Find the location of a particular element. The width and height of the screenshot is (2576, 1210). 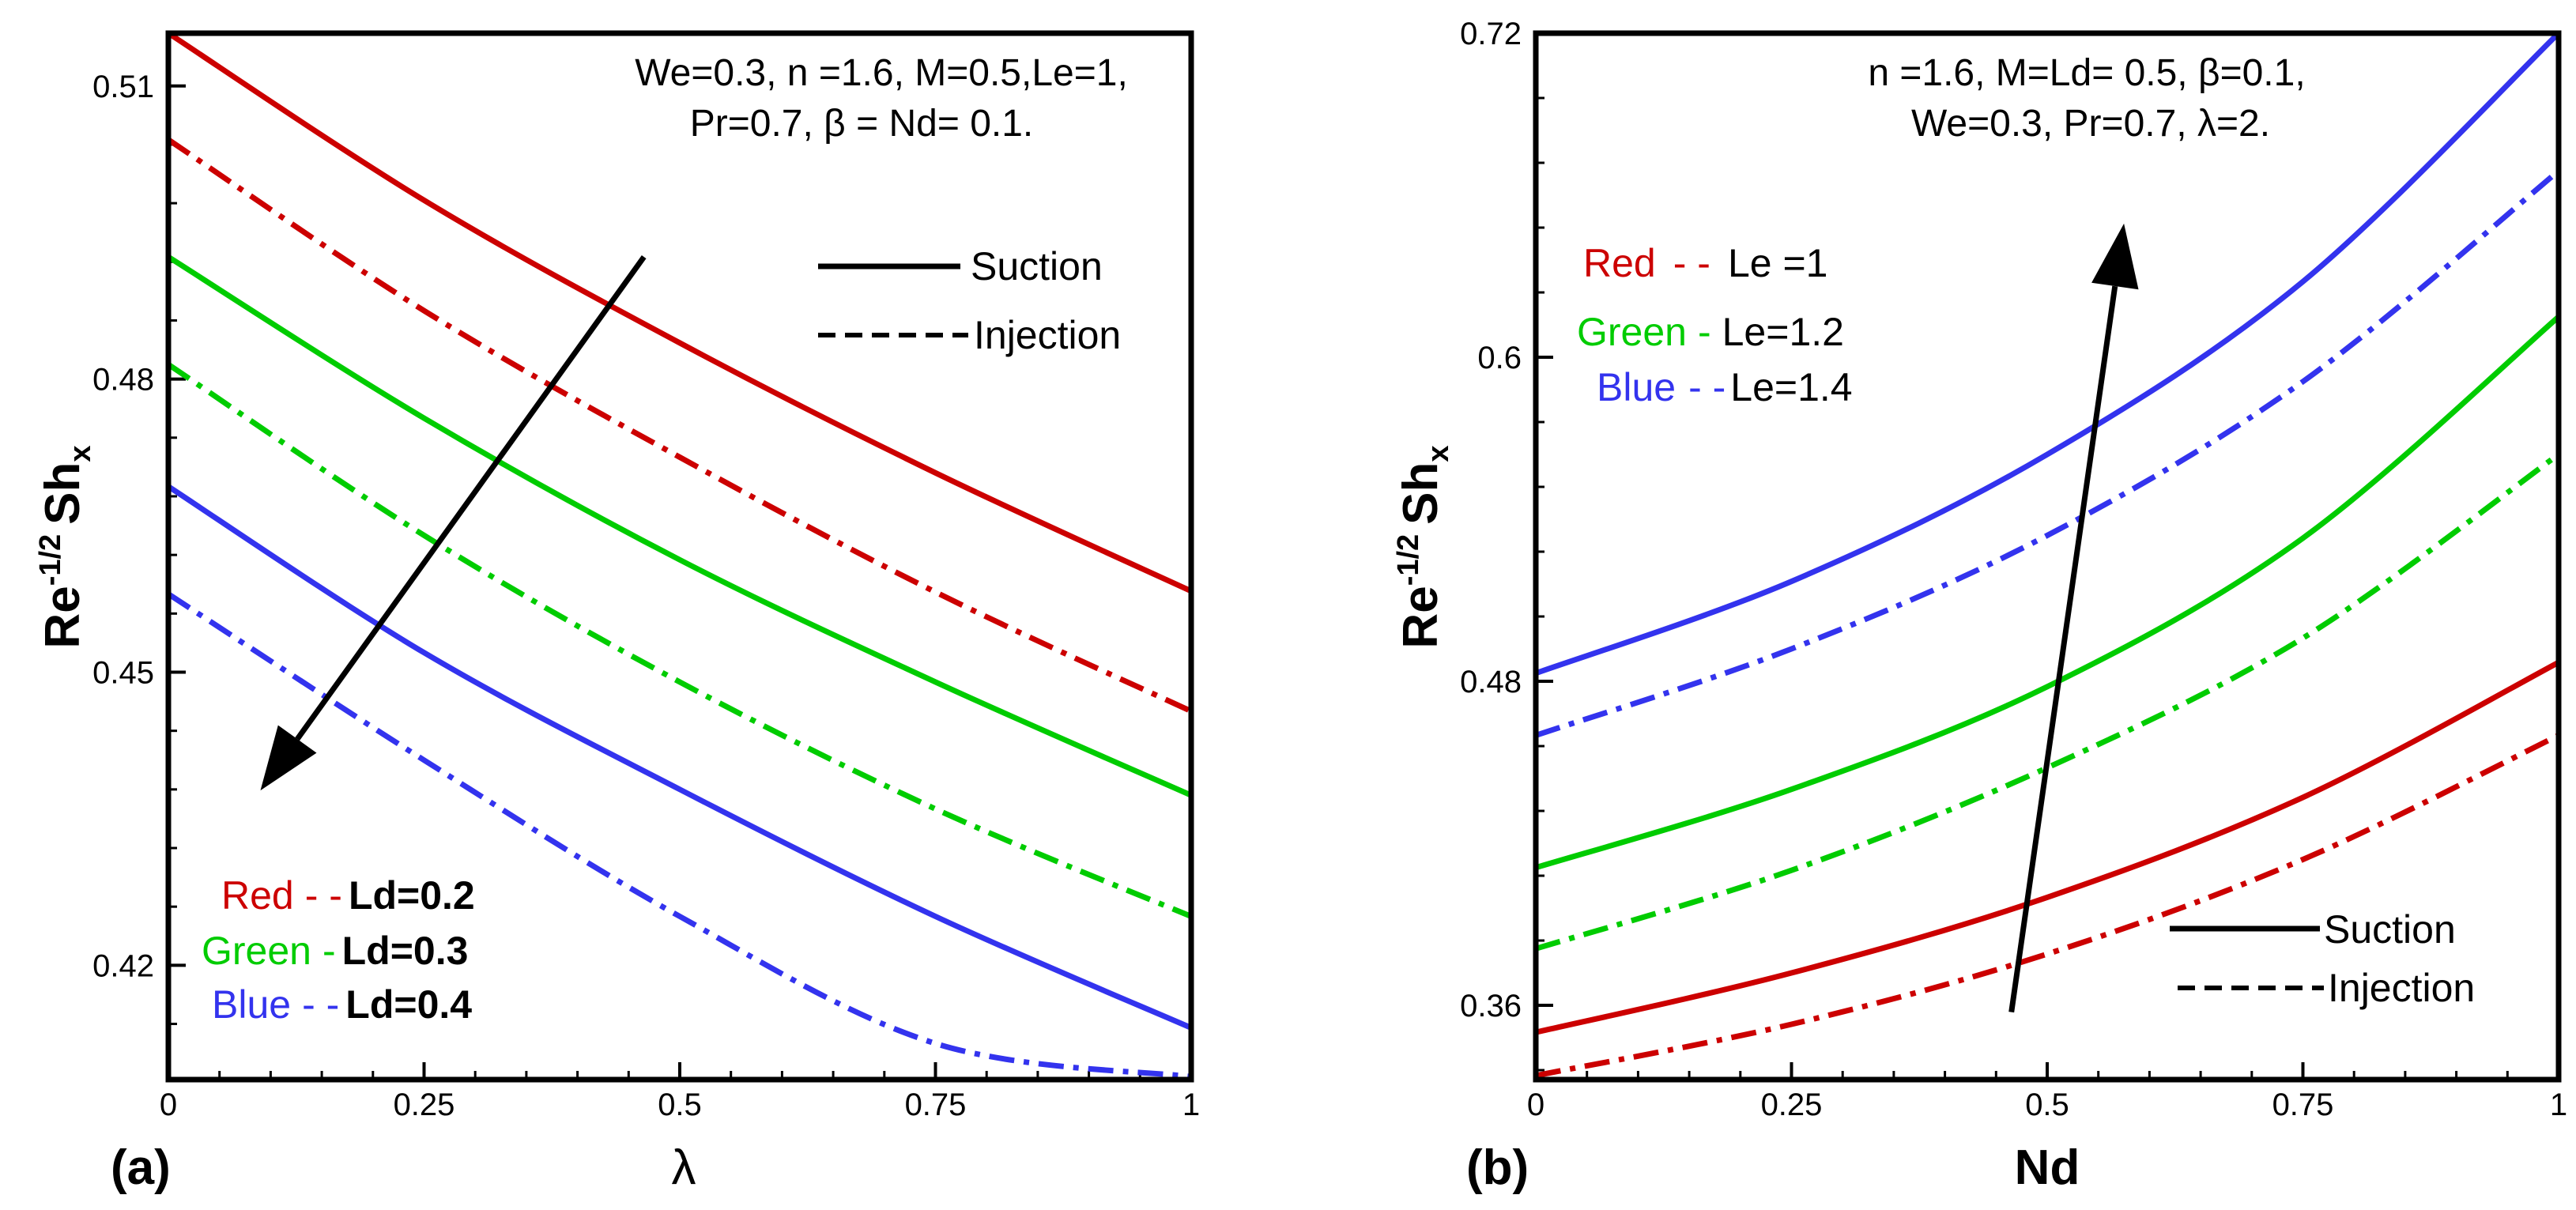

panel-b-ylabel: Re-1/2Shx is located at coordinates (1423, 546).